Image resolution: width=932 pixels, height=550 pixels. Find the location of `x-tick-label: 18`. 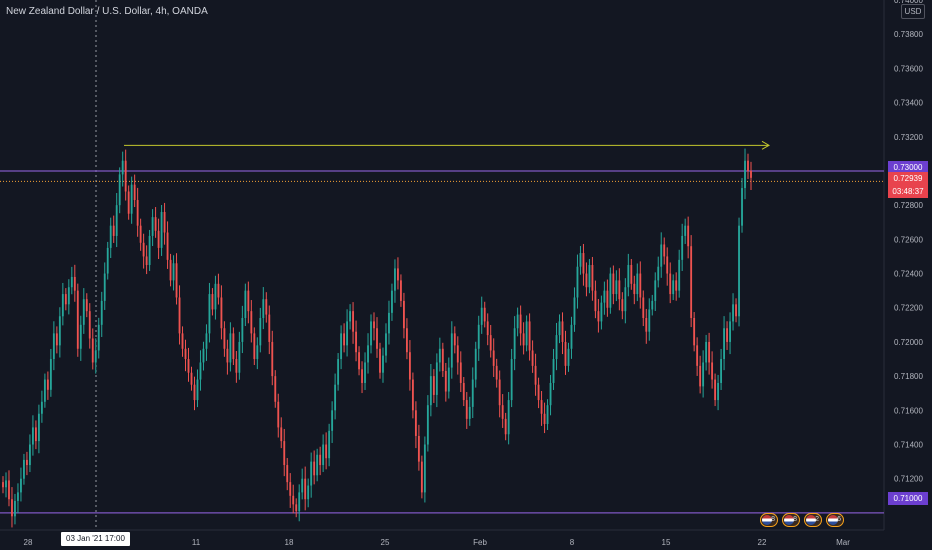

x-tick-label: 18 is located at coordinates (289, 542).